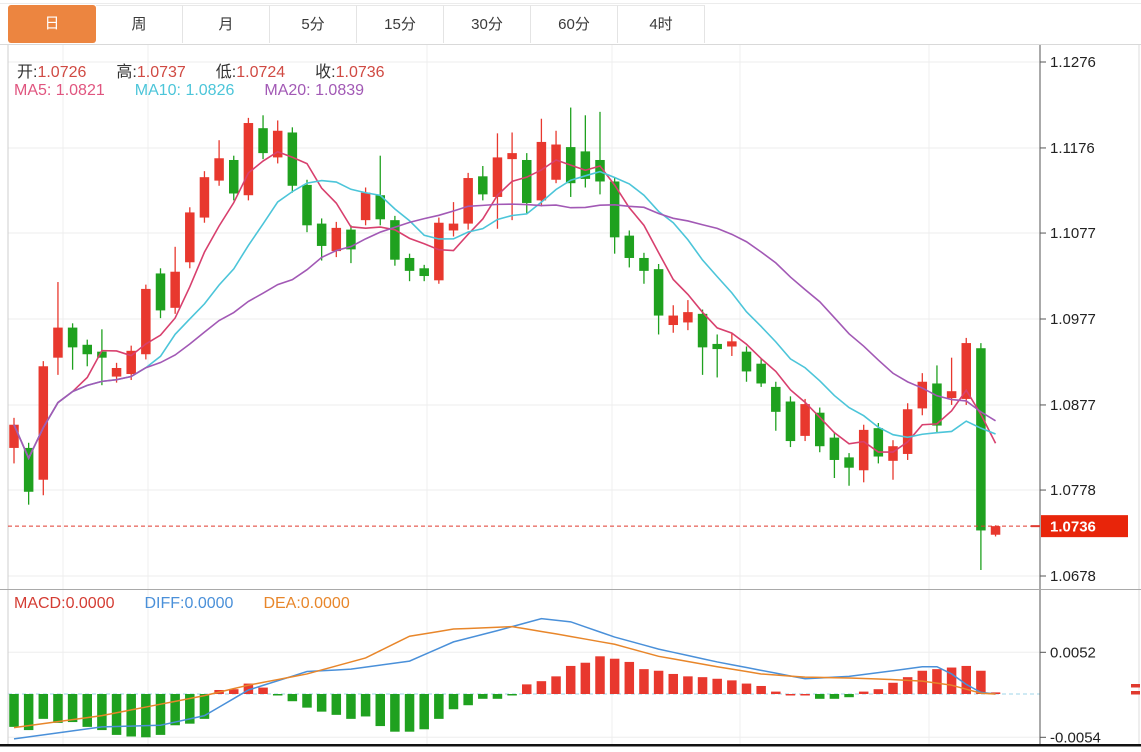  What do you see at coordinates (487, 24) in the screenshot?
I see `timeframe-tab-6: 30分` at bounding box center [487, 24].